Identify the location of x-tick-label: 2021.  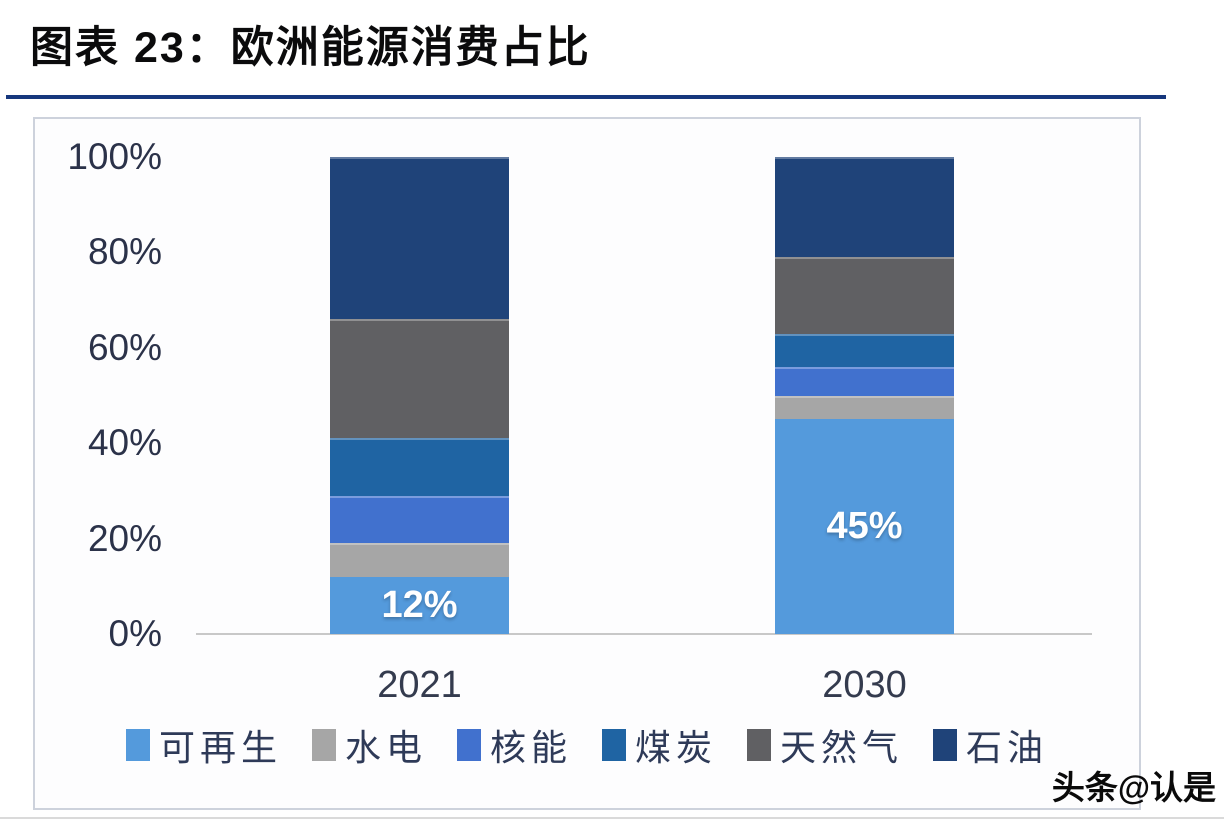
(419, 685).